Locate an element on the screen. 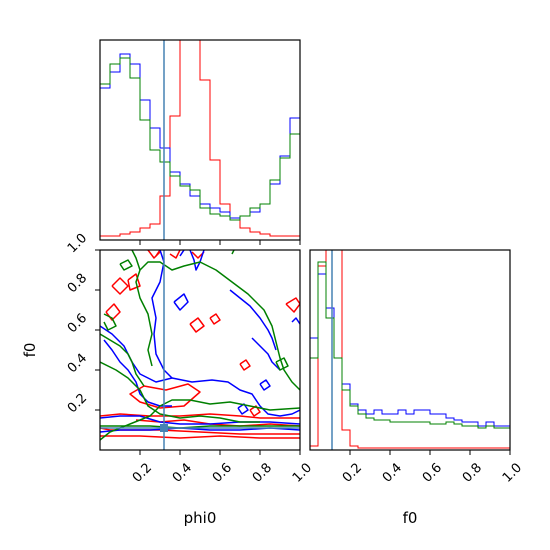 The width and height of the screenshot is (550, 550). ylabel-f0: f0 is located at coordinates (30, 350).